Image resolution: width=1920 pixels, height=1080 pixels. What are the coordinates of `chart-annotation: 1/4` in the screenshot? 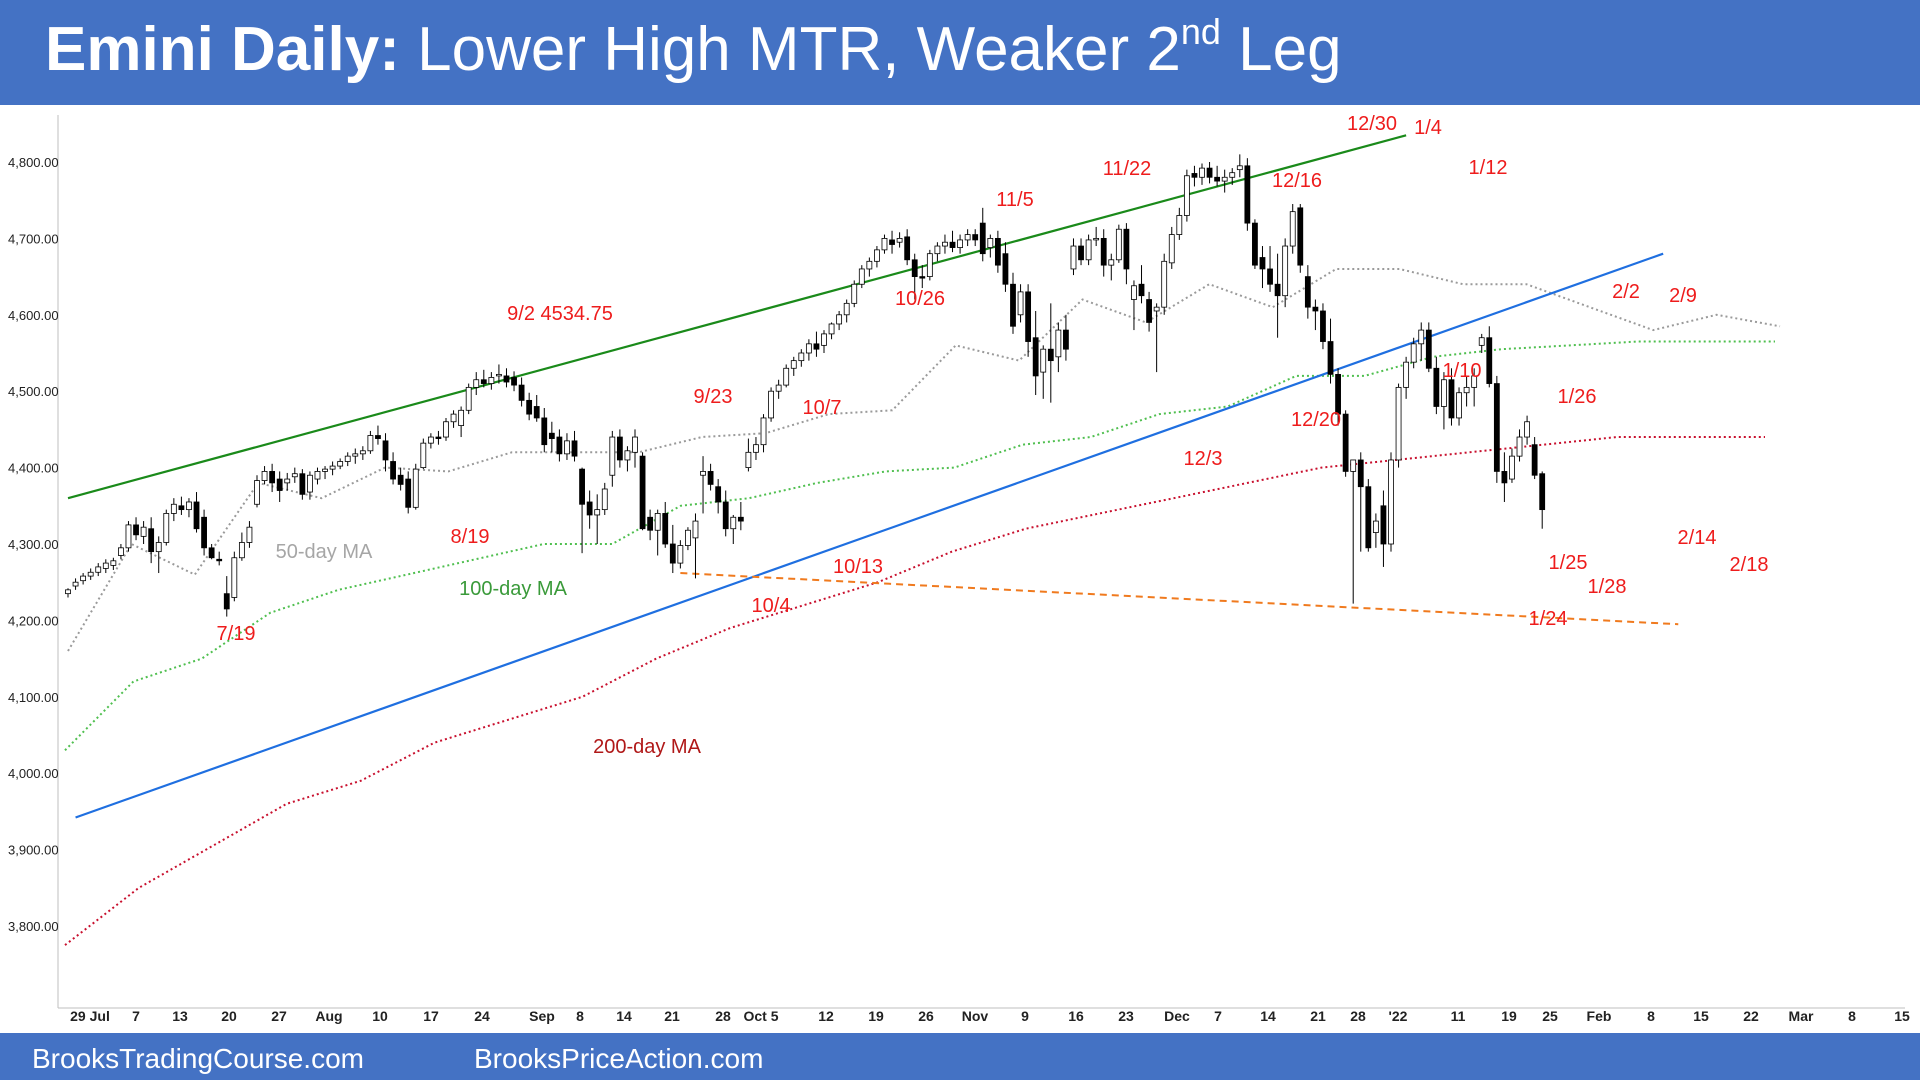 It's located at (1428, 128).